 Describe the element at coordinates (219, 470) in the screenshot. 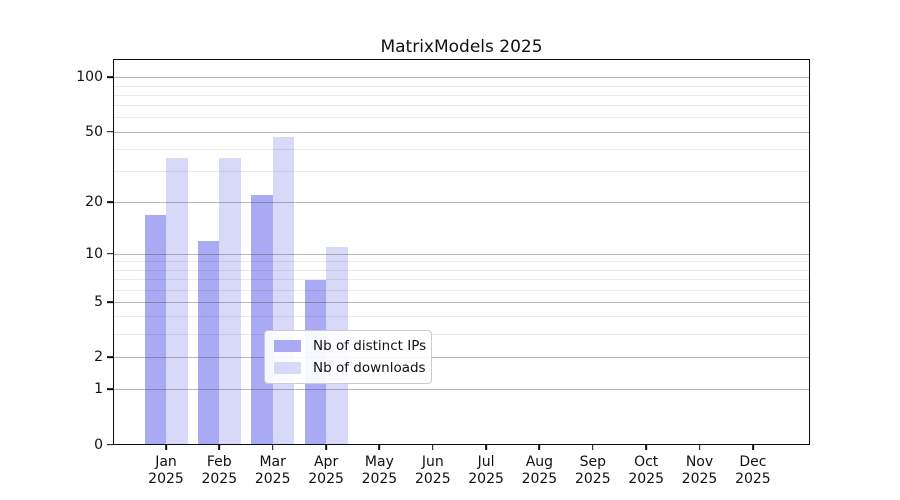

I see `x-tick-label: Feb 2025` at that location.